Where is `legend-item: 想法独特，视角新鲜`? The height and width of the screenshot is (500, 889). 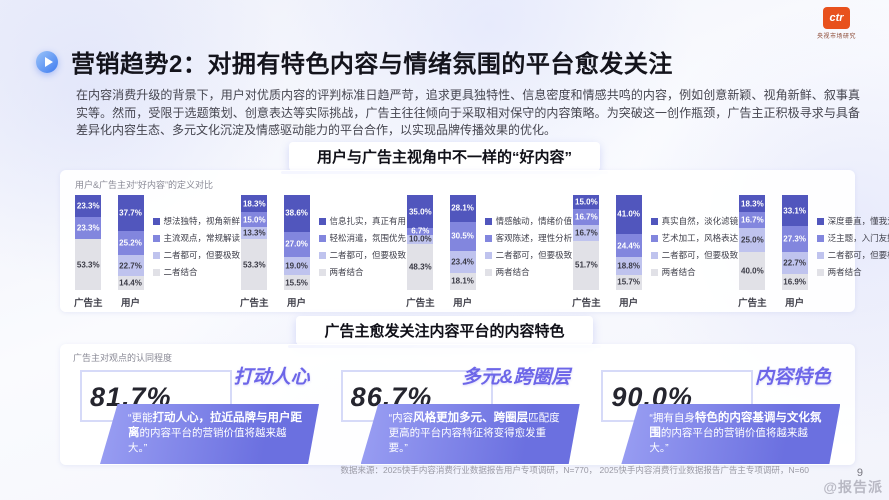 legend-item: 想法独特，视角新鲜 is located at coordinates (196, 221).